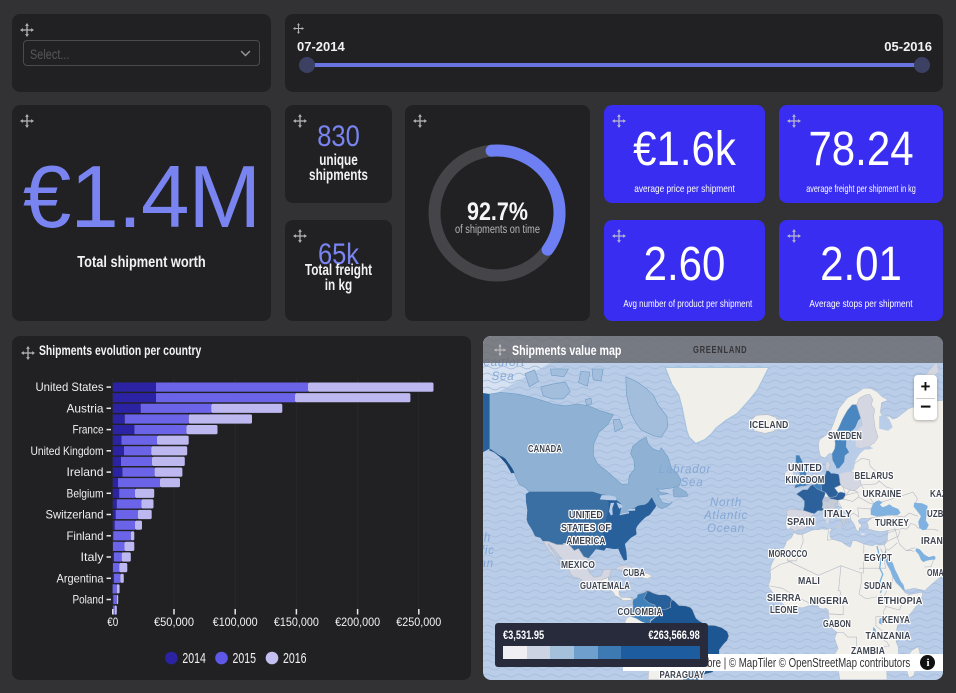 The image size is (956, 693). Describe the element at coordinates (85, 472) in the screenshot. I see `svg-text: Ireland` at that location.